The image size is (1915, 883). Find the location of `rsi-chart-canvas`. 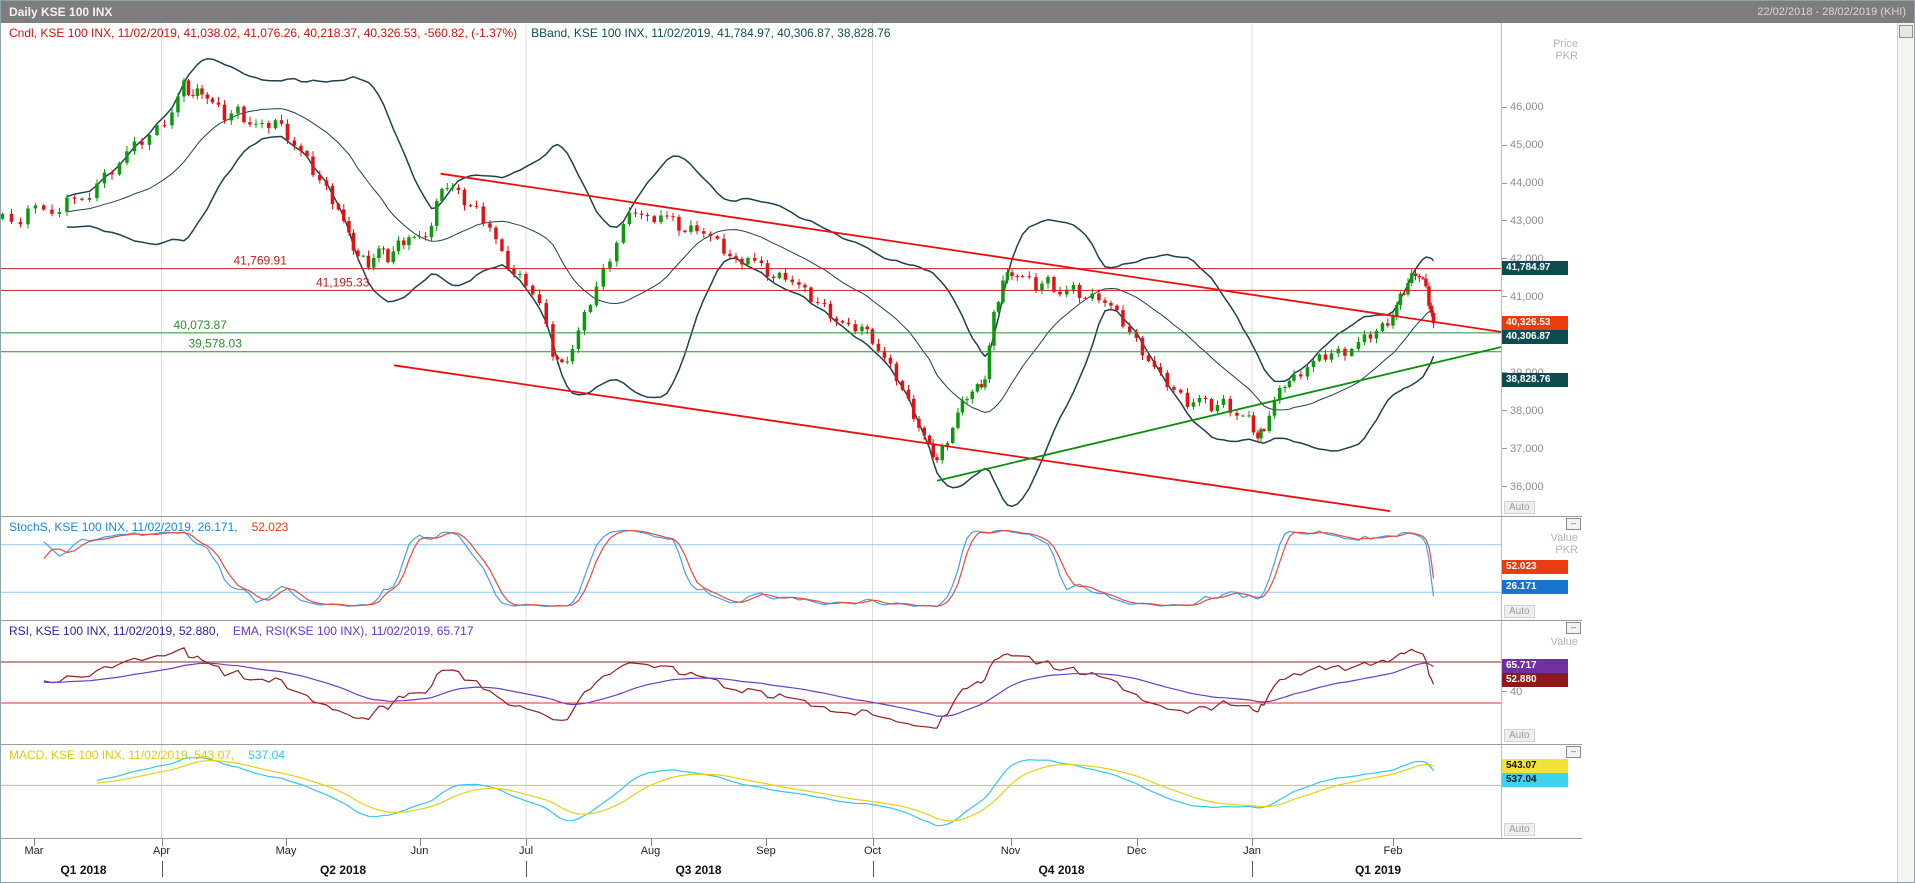

rsi-chart-canvas is located at coordinates (751, 682).